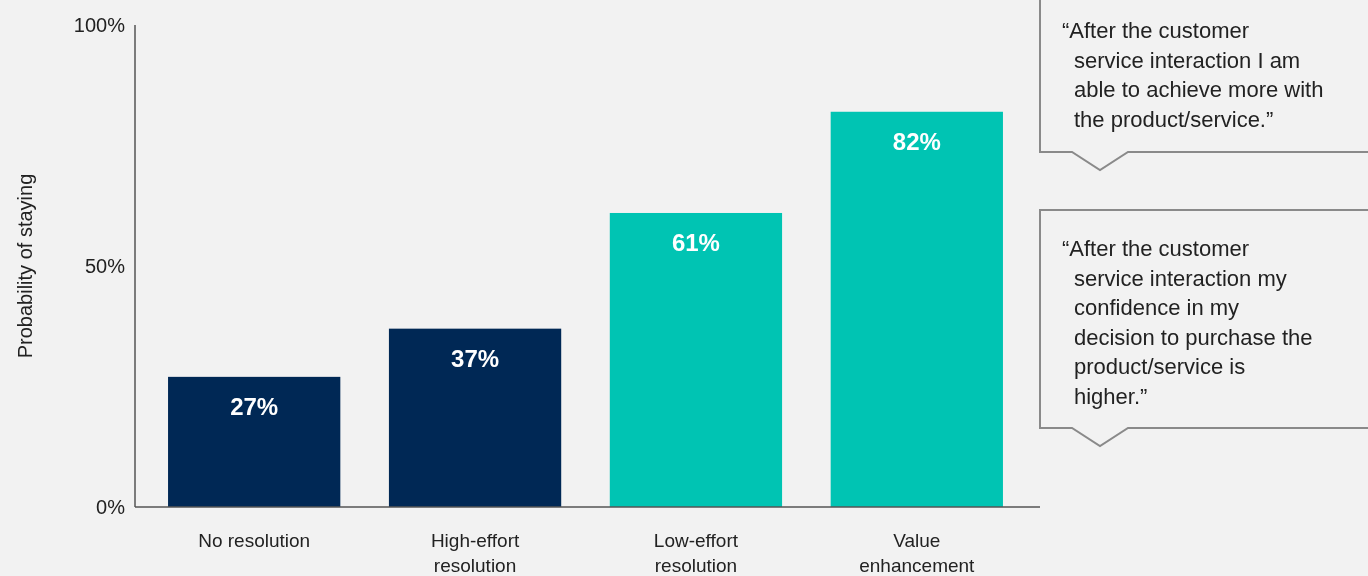 The image size is (1368, 576). Describe the element at coordinates (111, 507) in the screenshot. I see `y-tick-label: 0%` at that location.